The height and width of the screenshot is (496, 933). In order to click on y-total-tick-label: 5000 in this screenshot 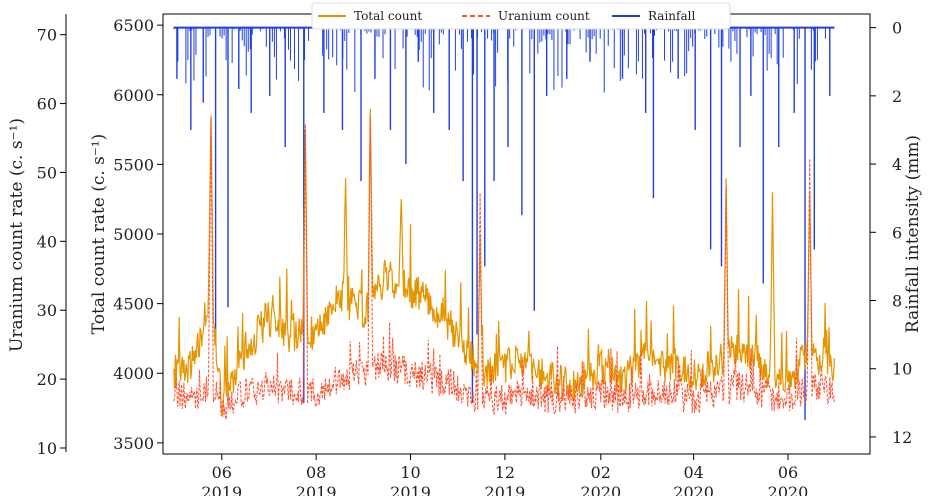, I will do `click(133, 234)`.